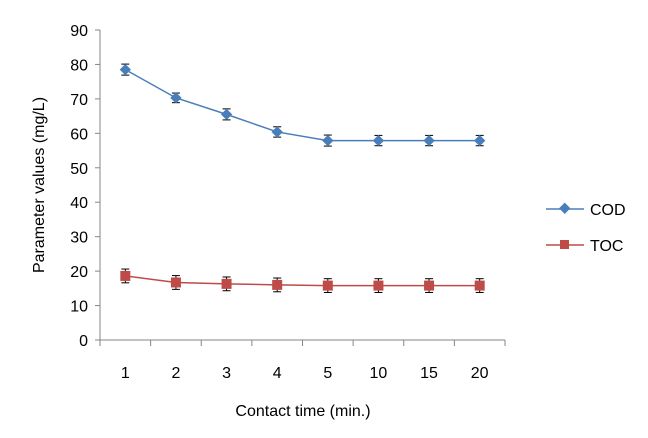 This screenshot has height=438, width=648. I want to click on series-toc, so click(302, 280).